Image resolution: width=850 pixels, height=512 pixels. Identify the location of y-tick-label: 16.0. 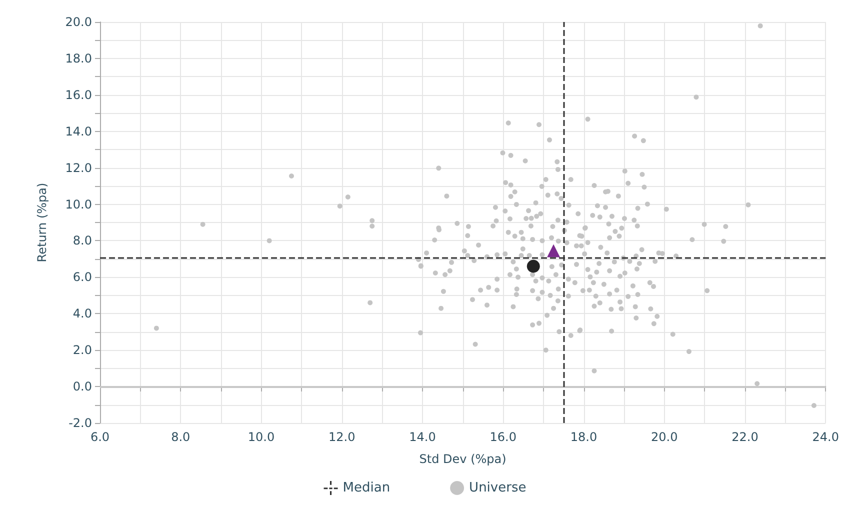
(78, 95).